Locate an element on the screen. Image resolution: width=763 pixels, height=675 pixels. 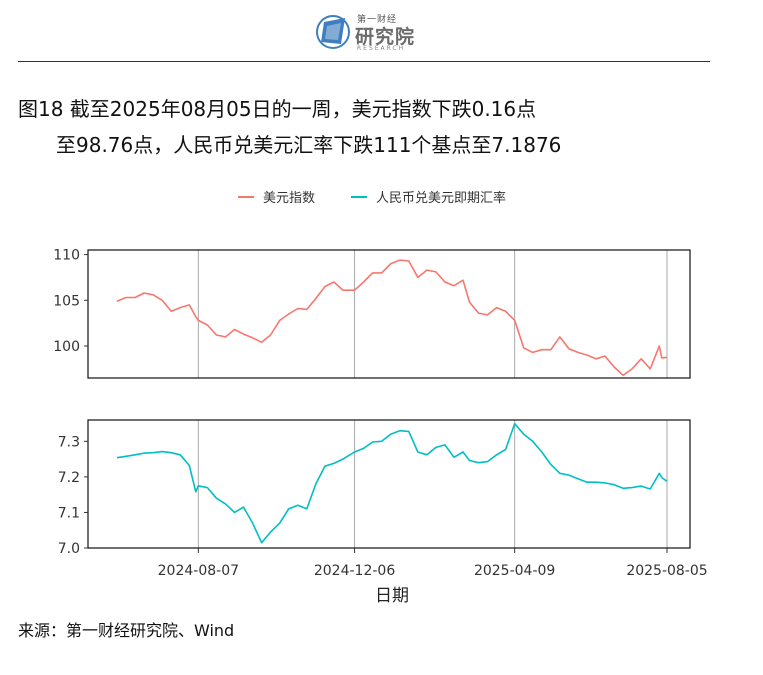
x-axis-label: 日期 is located at coordinates (392, 596).